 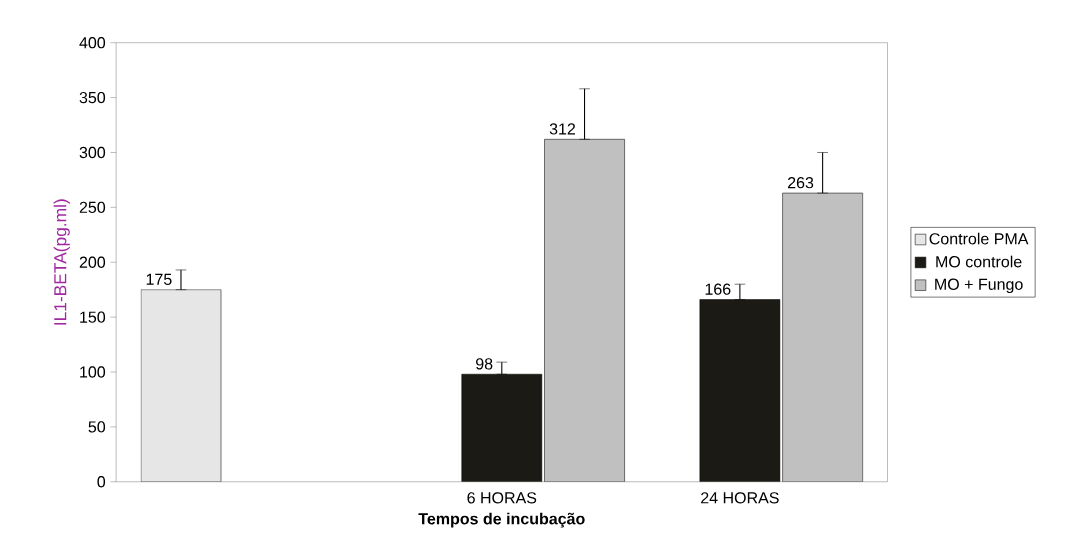 What do you see at coordinates (93, 372) in the screenshot?
I see `y-tick-label: 100` at bounding box center [93, 372].